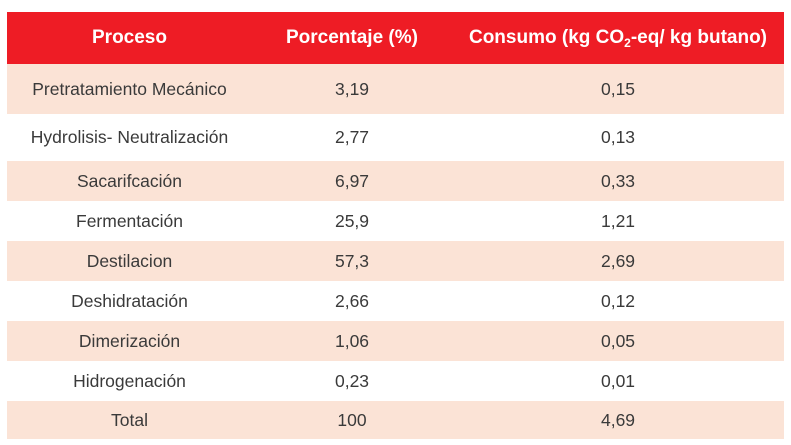 Image resolution: width=791 pixels, height=445 pixels. What do you see at coordinates (618, 137) in the screenshot?
I see `consumption-cell: 0,13` at bounding box center [618, 137].